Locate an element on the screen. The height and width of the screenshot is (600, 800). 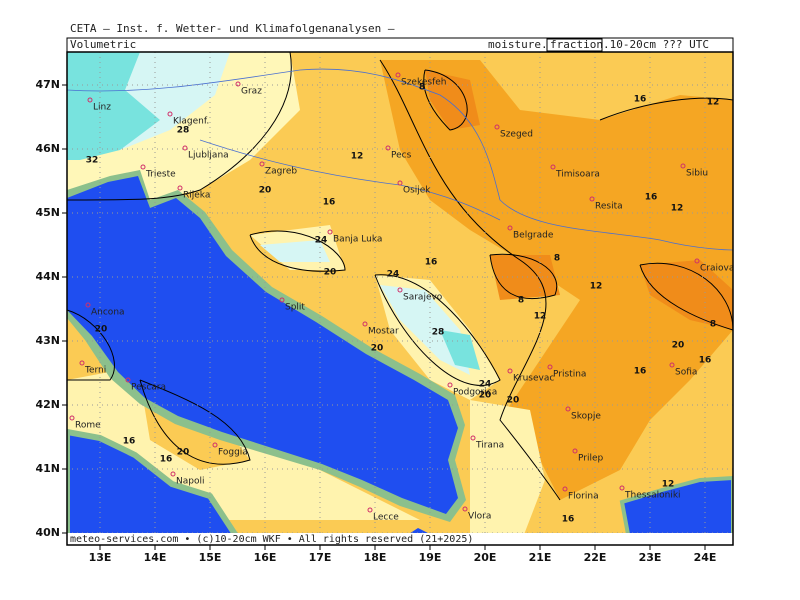
city-label: Trieste is located at coordinates (160, 175).